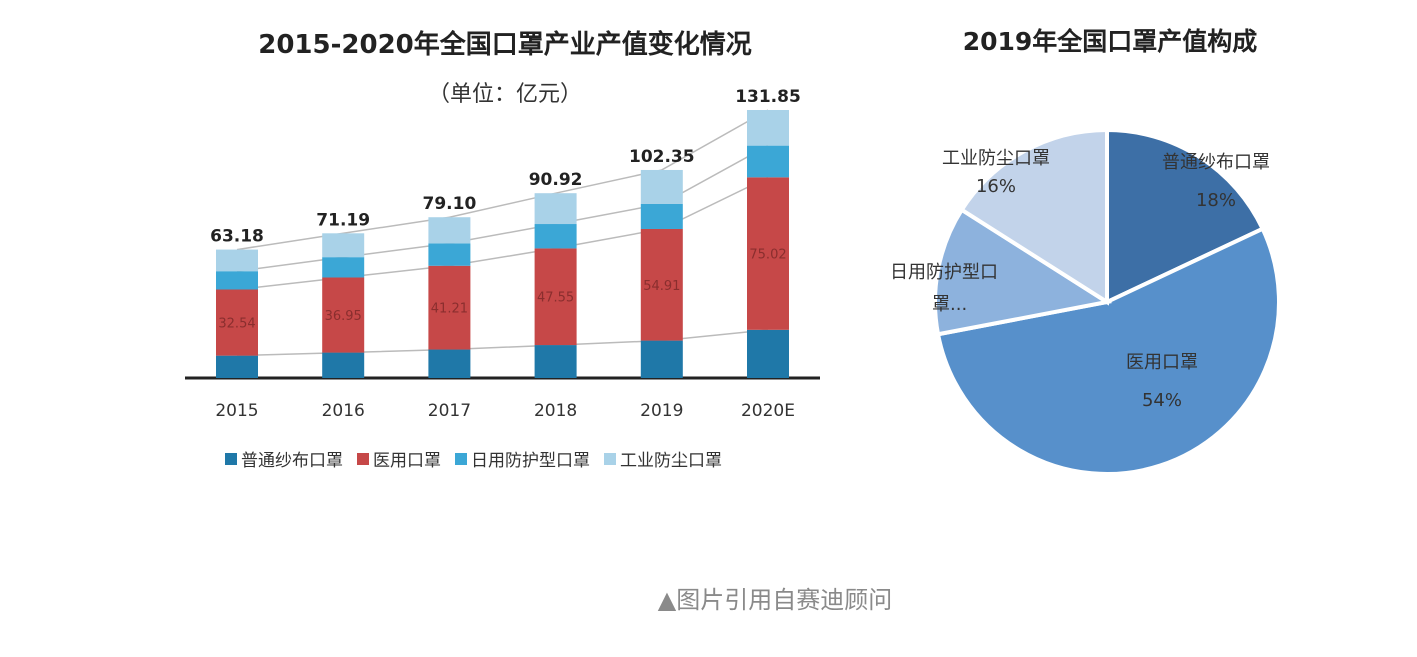  Describe the element at coordinates (661, 186) in the screenshot. I see `bar-segment-3-2019` at that location.